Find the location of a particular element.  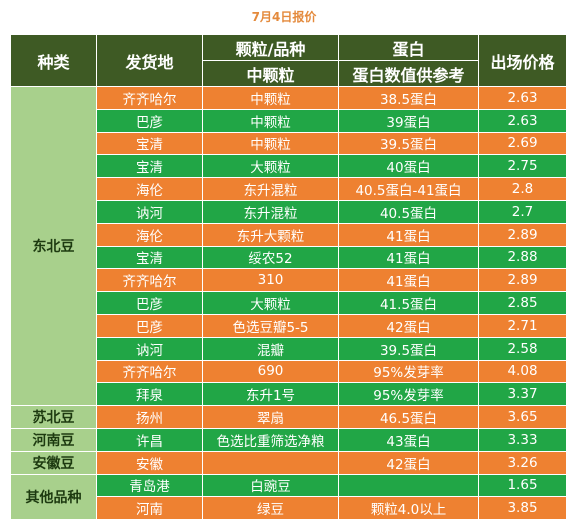

grain-cell: 混瓣 is located at coordinates (270, 348).